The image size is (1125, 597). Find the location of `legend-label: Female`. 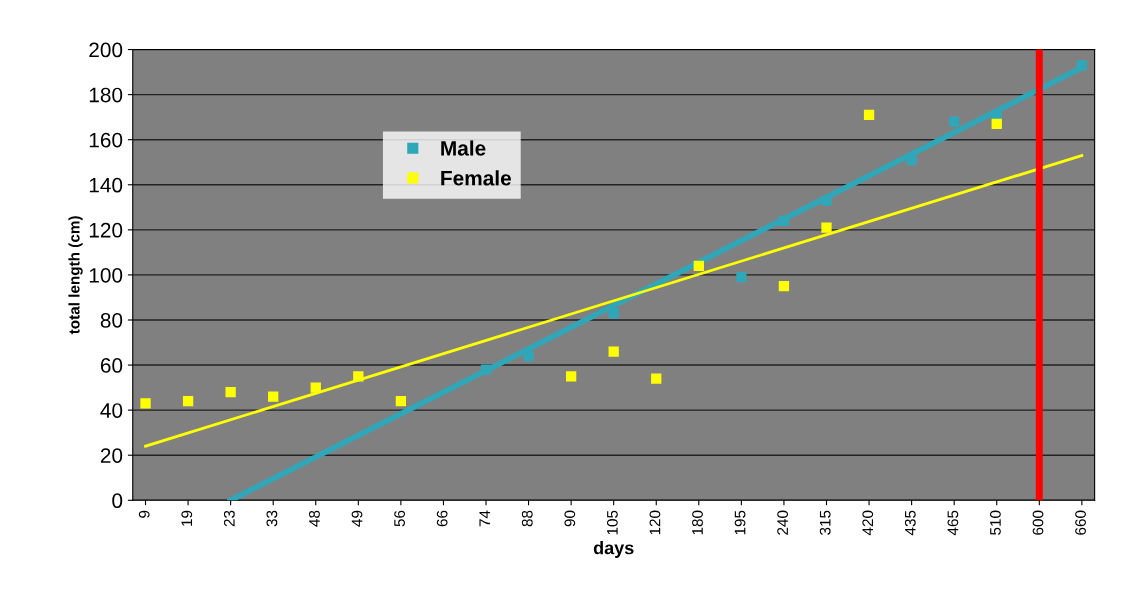

legend-label: Female is located at coordinates (476, 178).